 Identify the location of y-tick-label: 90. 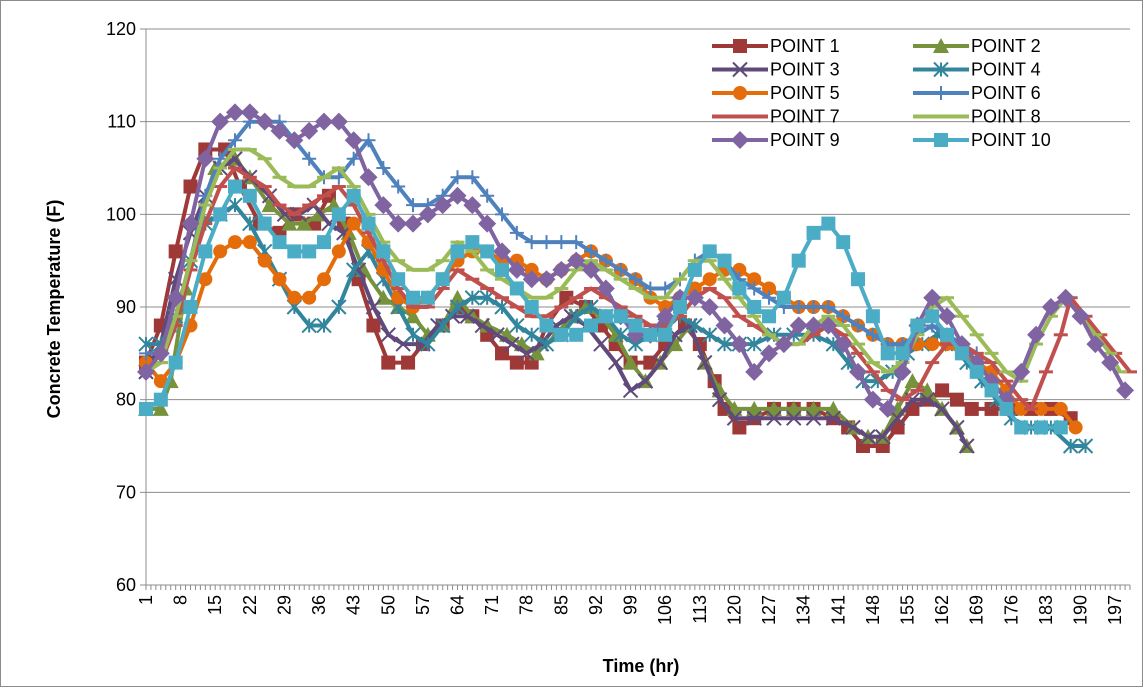
(126, 307).